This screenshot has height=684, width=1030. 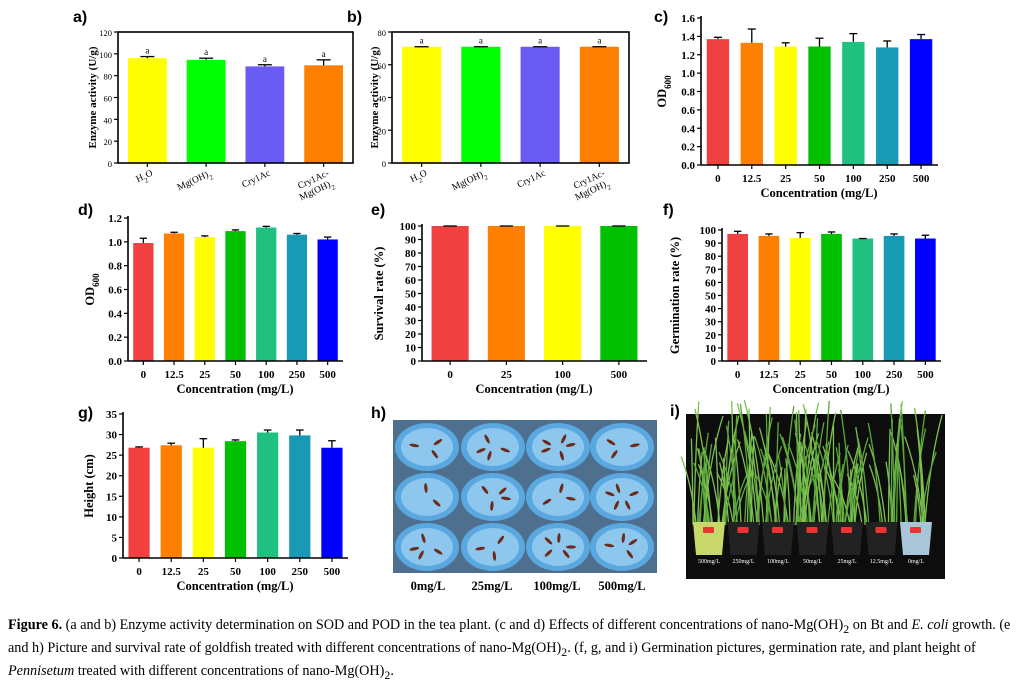 I want to click on x-tick-label: Cry1Ac, so click(x=531, y=180).